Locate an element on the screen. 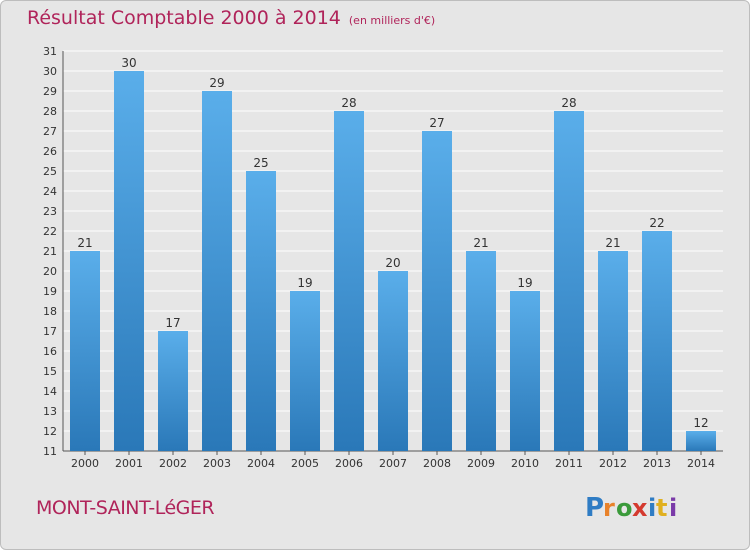 The width and height of the screenshot is (750, 550). bar-2010 is located at coordinates (525, 371).